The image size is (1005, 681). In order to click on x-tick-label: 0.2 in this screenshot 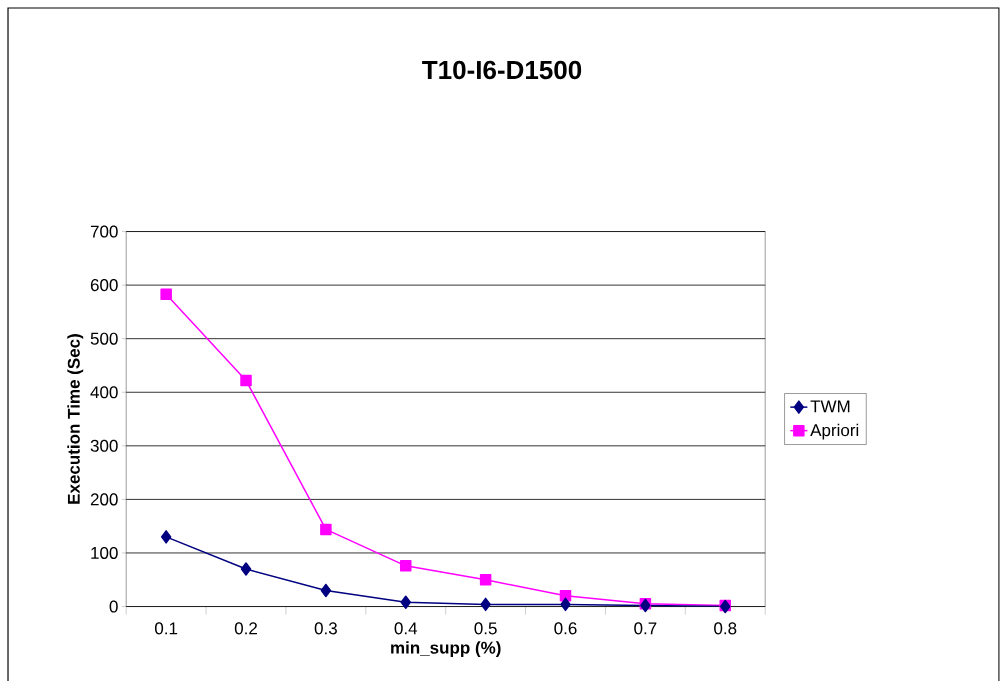, I will do `click(245, 628)`.